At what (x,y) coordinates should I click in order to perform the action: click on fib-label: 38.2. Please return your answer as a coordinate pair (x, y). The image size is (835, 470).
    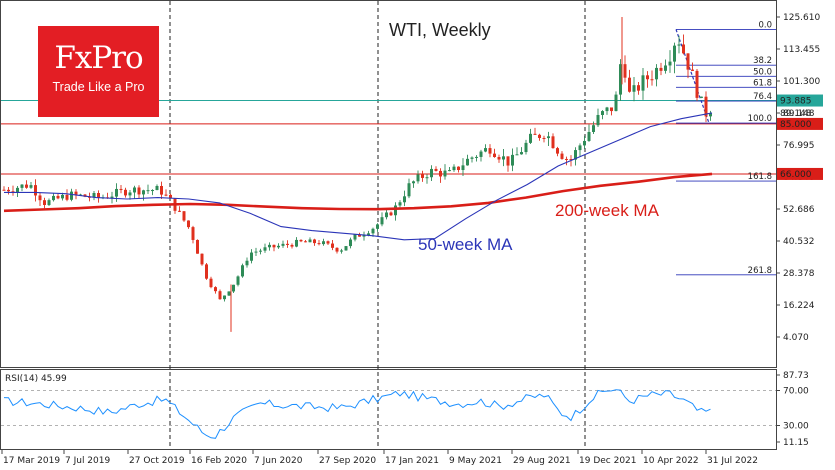
    Looking at the image, I should click on (762, 61).